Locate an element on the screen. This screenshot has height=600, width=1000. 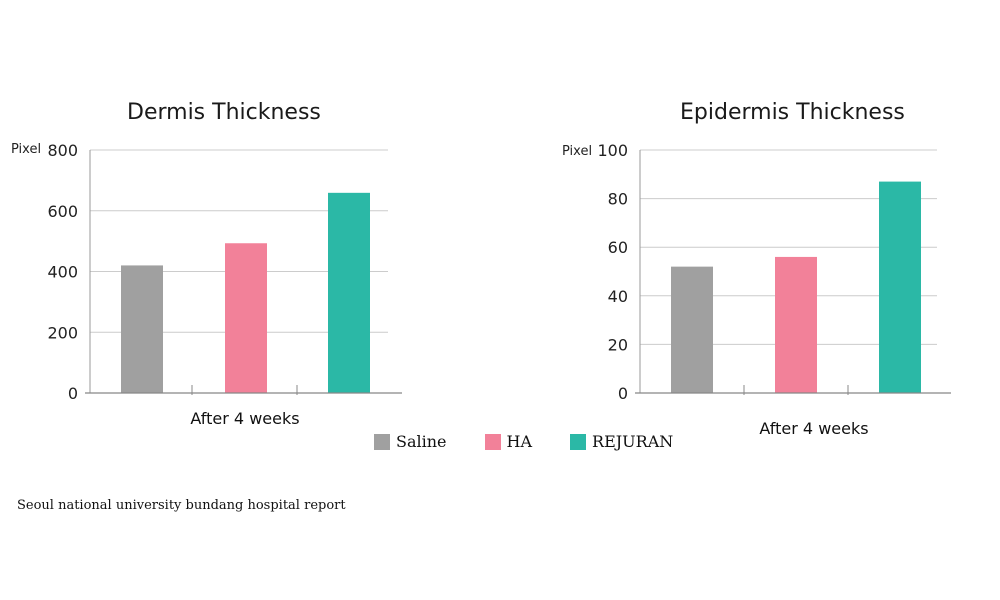
dermis-y-tick-label: 600 is located at coordinates (62, 211).